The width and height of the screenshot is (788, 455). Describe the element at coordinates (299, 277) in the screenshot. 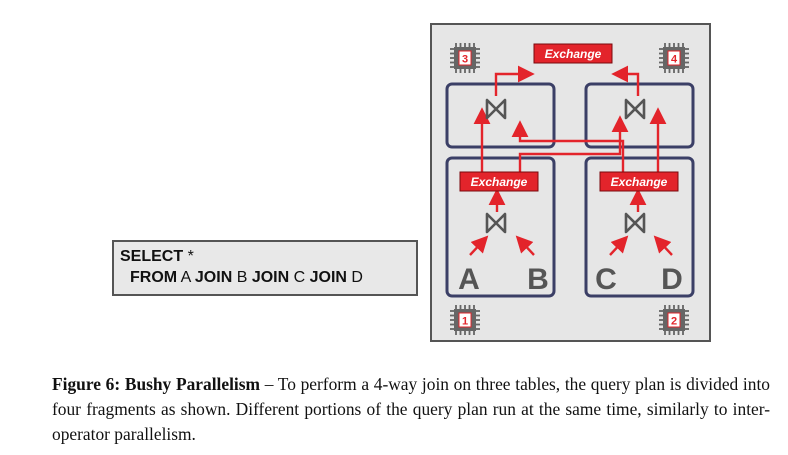

I see `sql-token: C` at that location.